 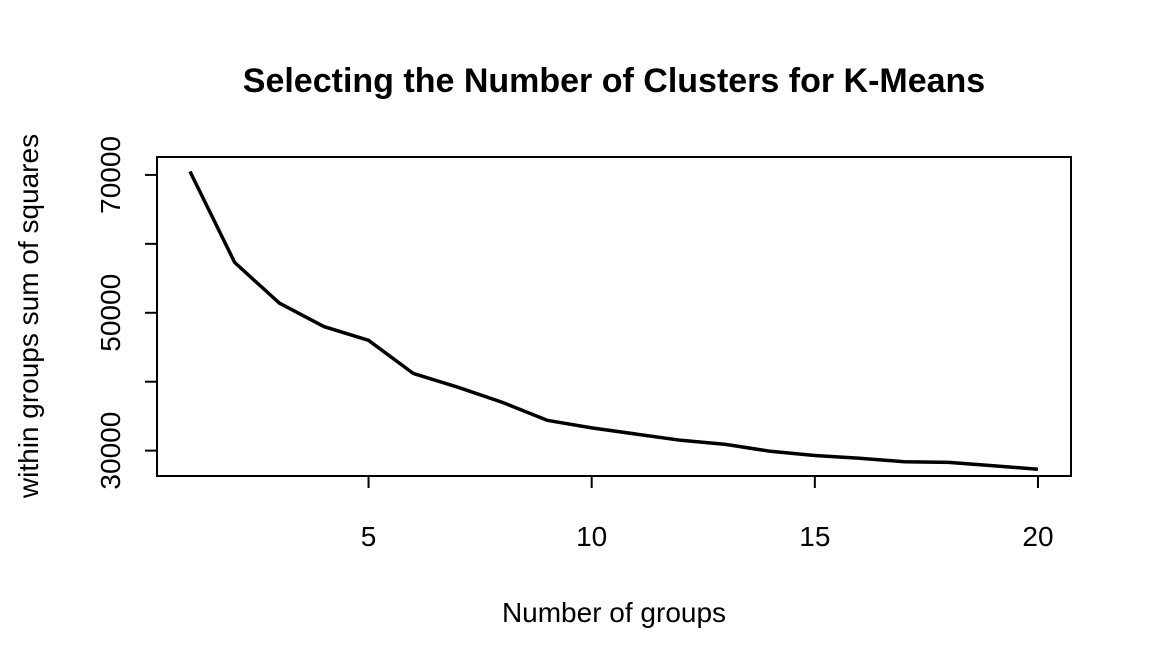 I want to click on y-tick-label: 30000, so click(x=110, y=451).